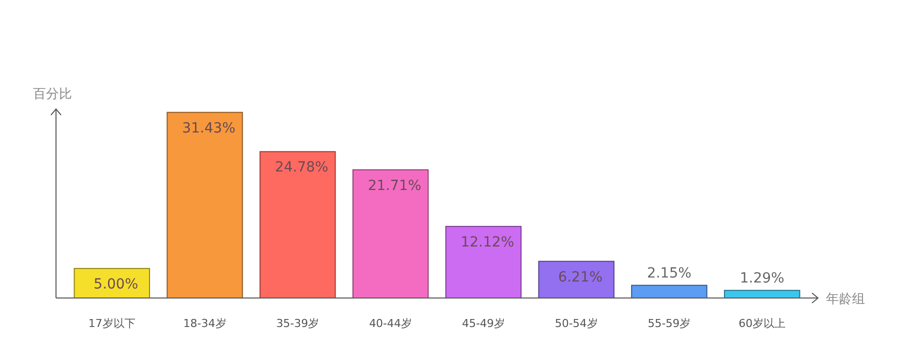  I want to click on x-tick-label: 40-44岁, so click(390, 323).